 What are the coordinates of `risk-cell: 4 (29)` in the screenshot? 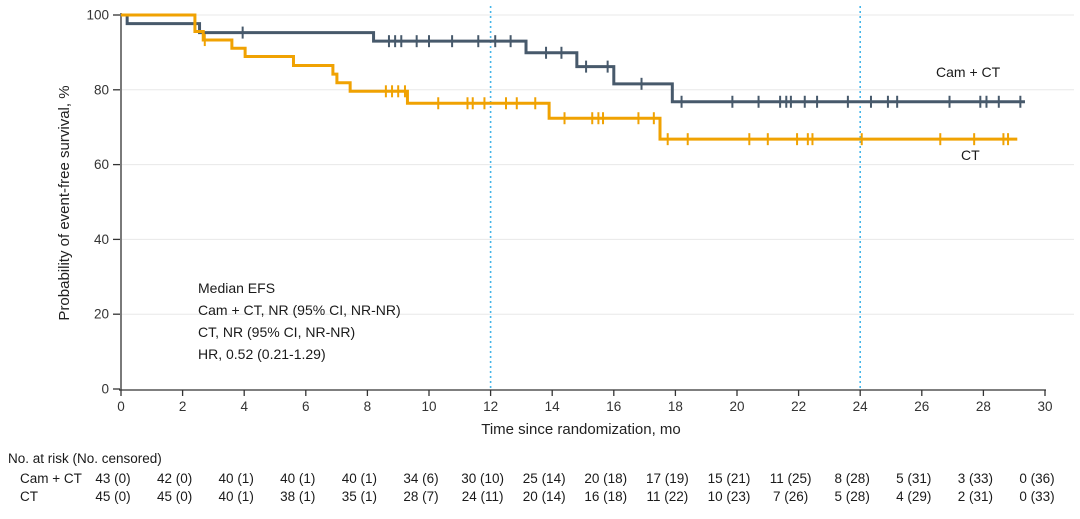 It's located at (914, 496).